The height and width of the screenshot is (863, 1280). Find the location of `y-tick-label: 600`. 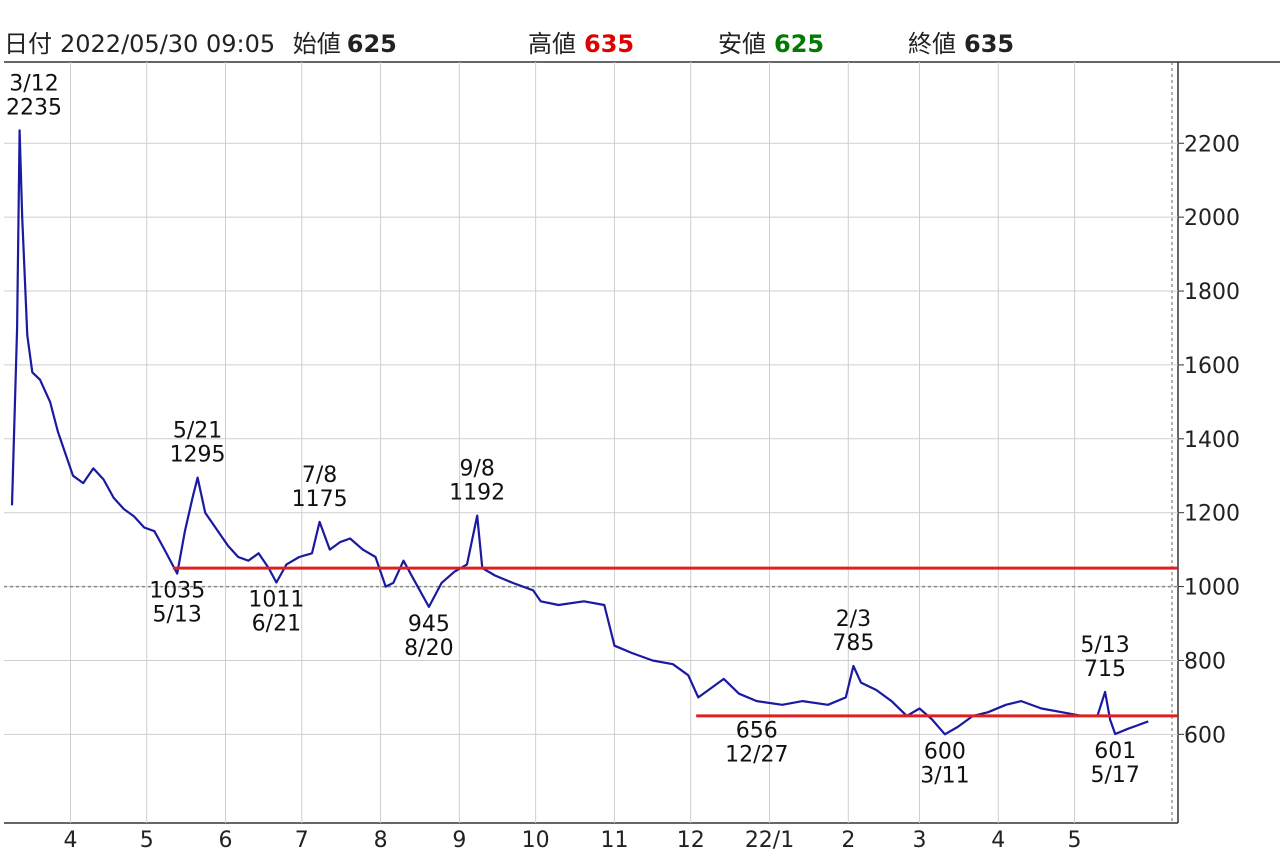

y-tick-label: 600 is located at coordinates (1205, 735).